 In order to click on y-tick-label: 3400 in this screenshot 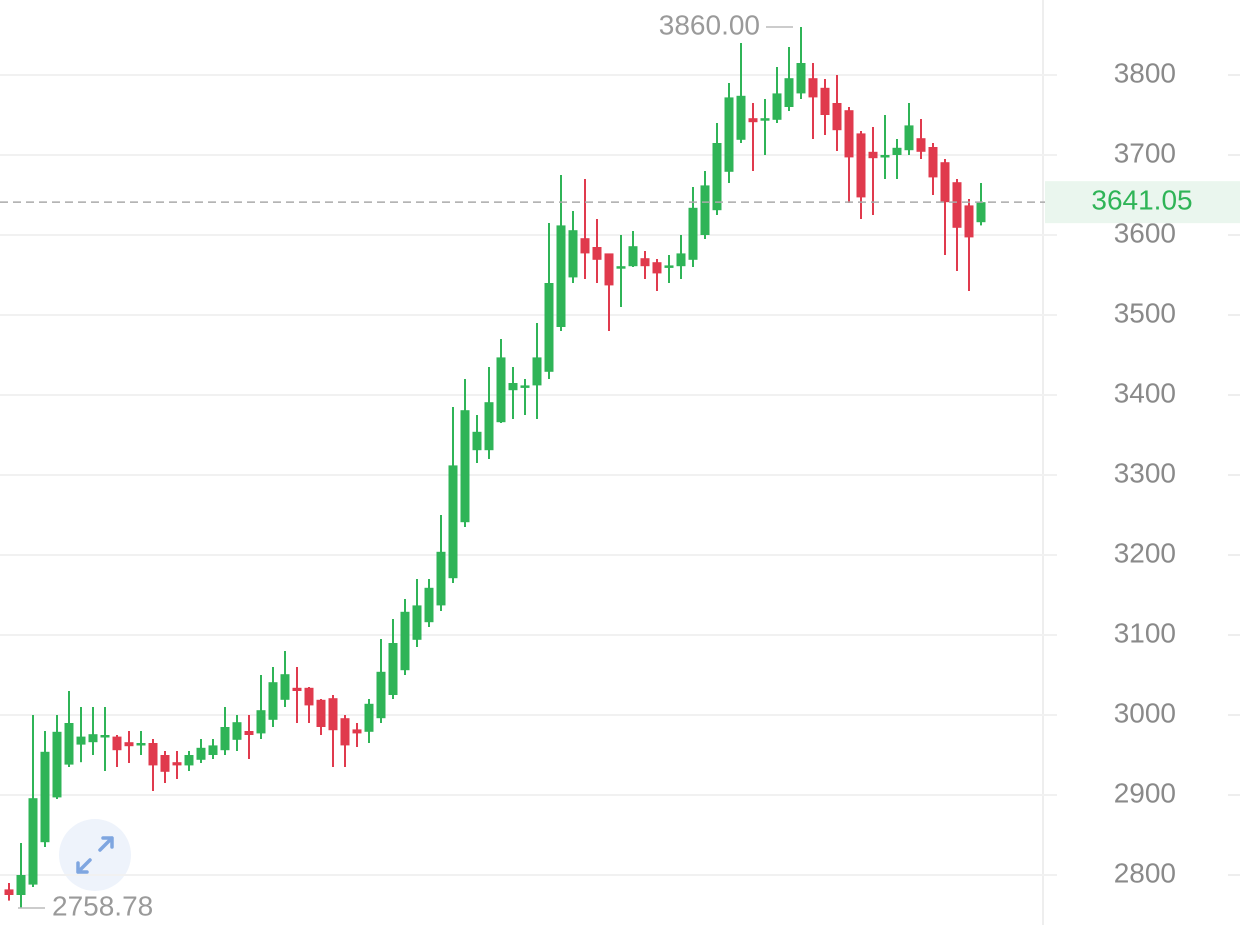, I will do `click(1145, 392)`.